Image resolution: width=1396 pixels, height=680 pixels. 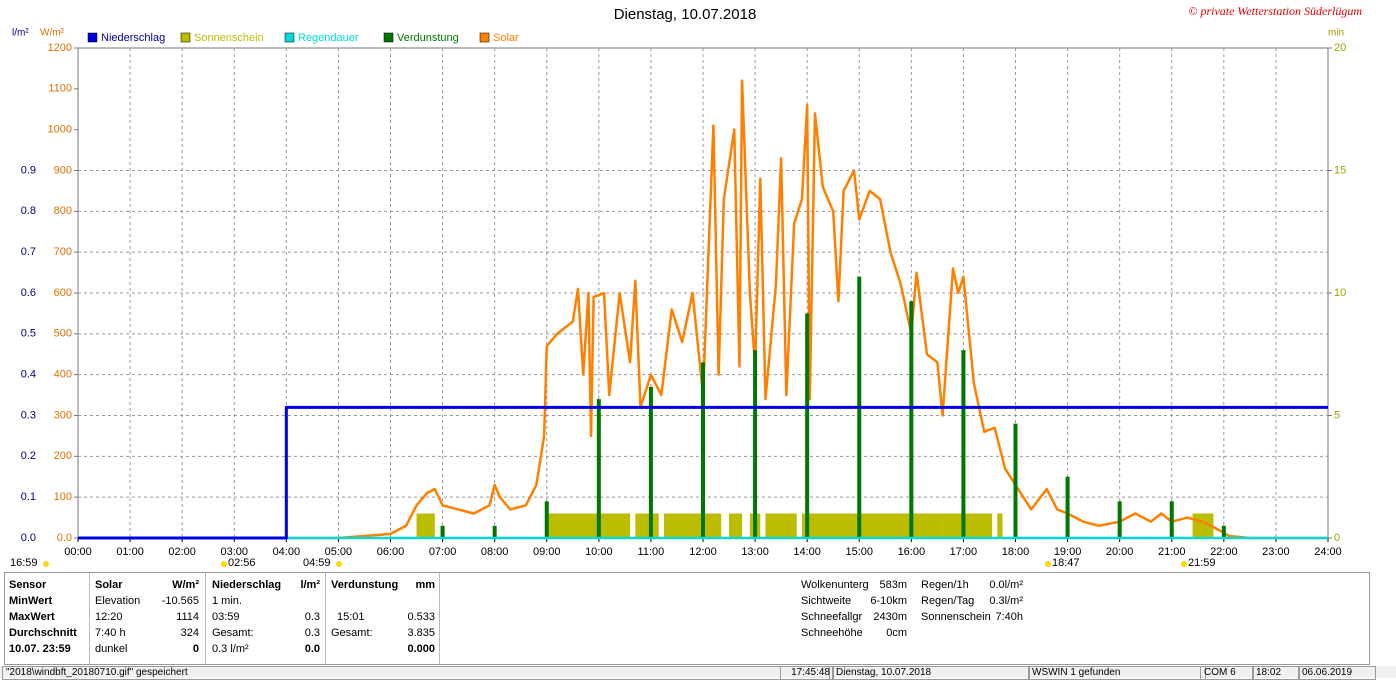 I want to click on cell: 0.533, so click(x=421, y=617).